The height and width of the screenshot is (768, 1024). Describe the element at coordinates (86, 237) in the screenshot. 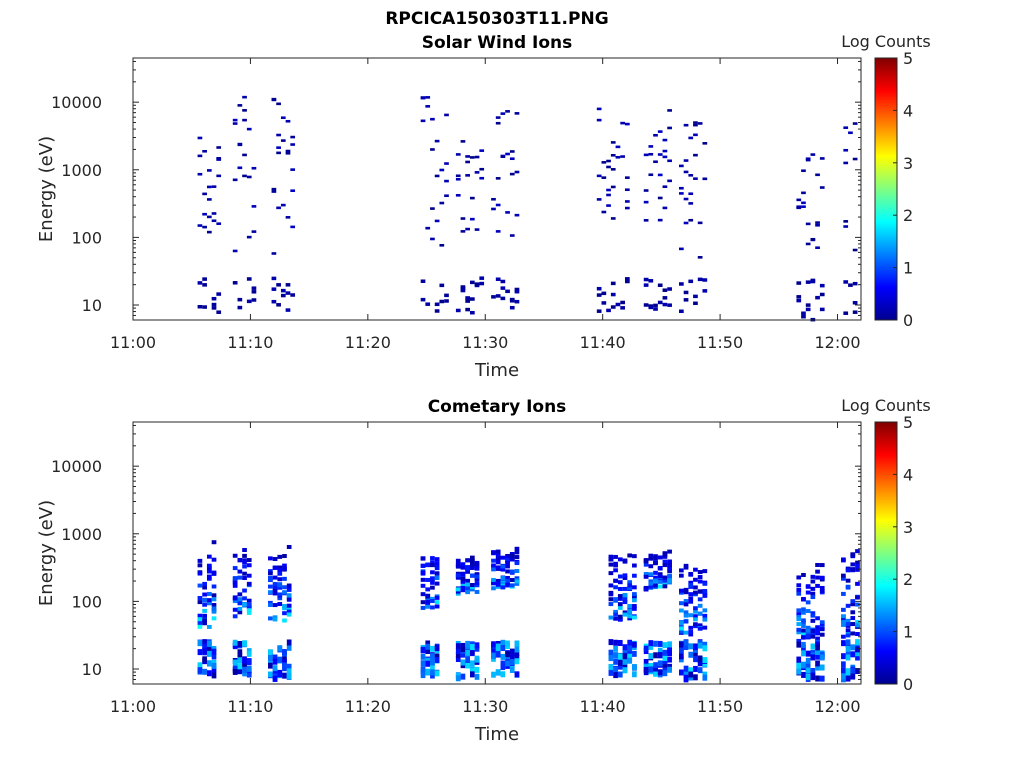

I see `y-tick-label: 100` at that location.